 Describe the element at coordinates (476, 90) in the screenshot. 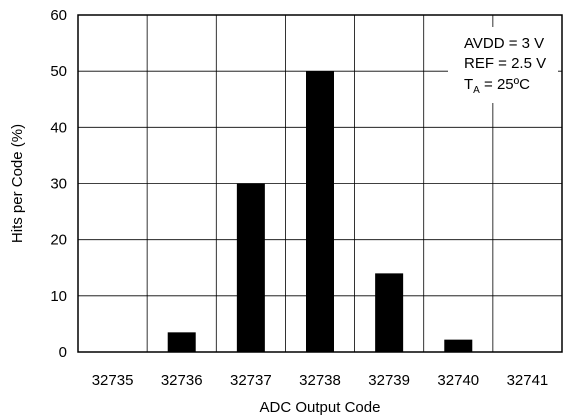

I see `annotation-temperature-subscript: A` at that location.